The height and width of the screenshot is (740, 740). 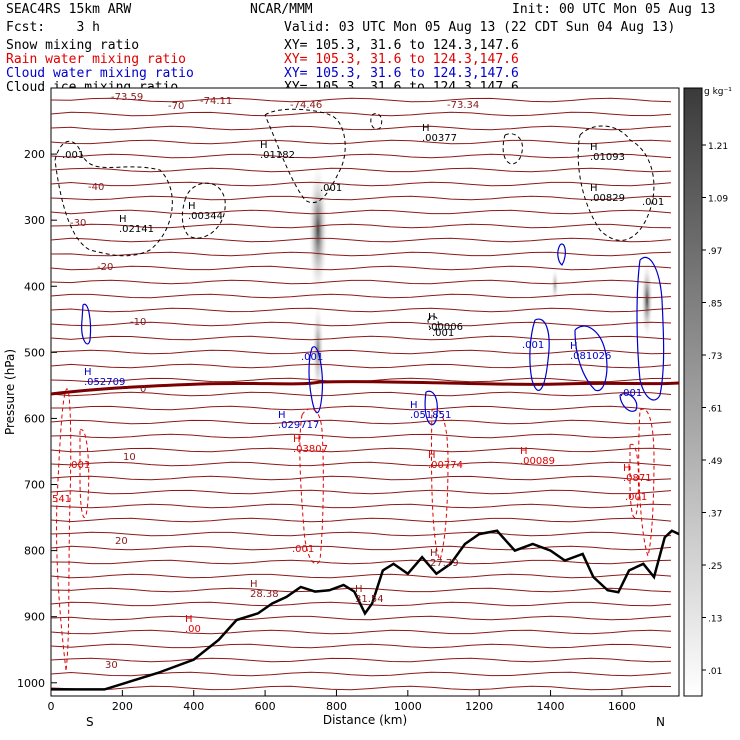 I want to click on isotherm-label: 10, so click(x=129, y=457).